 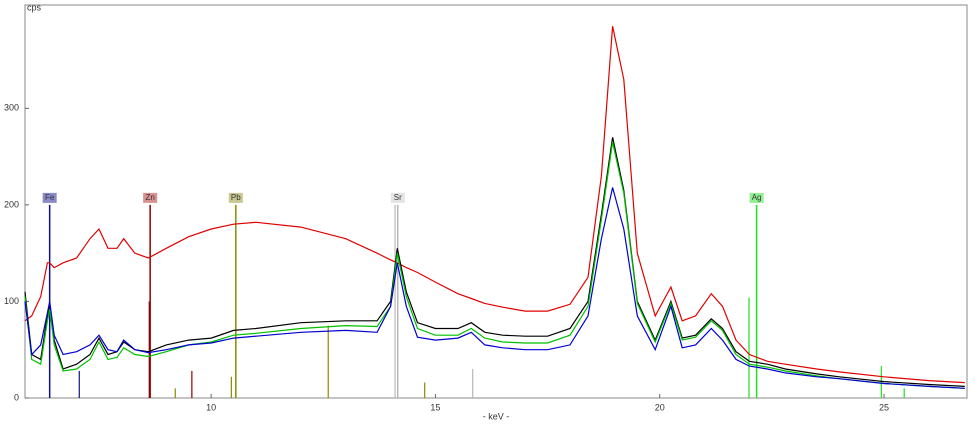 I want to click on element-label: Ag, so click(x=757, y=197).